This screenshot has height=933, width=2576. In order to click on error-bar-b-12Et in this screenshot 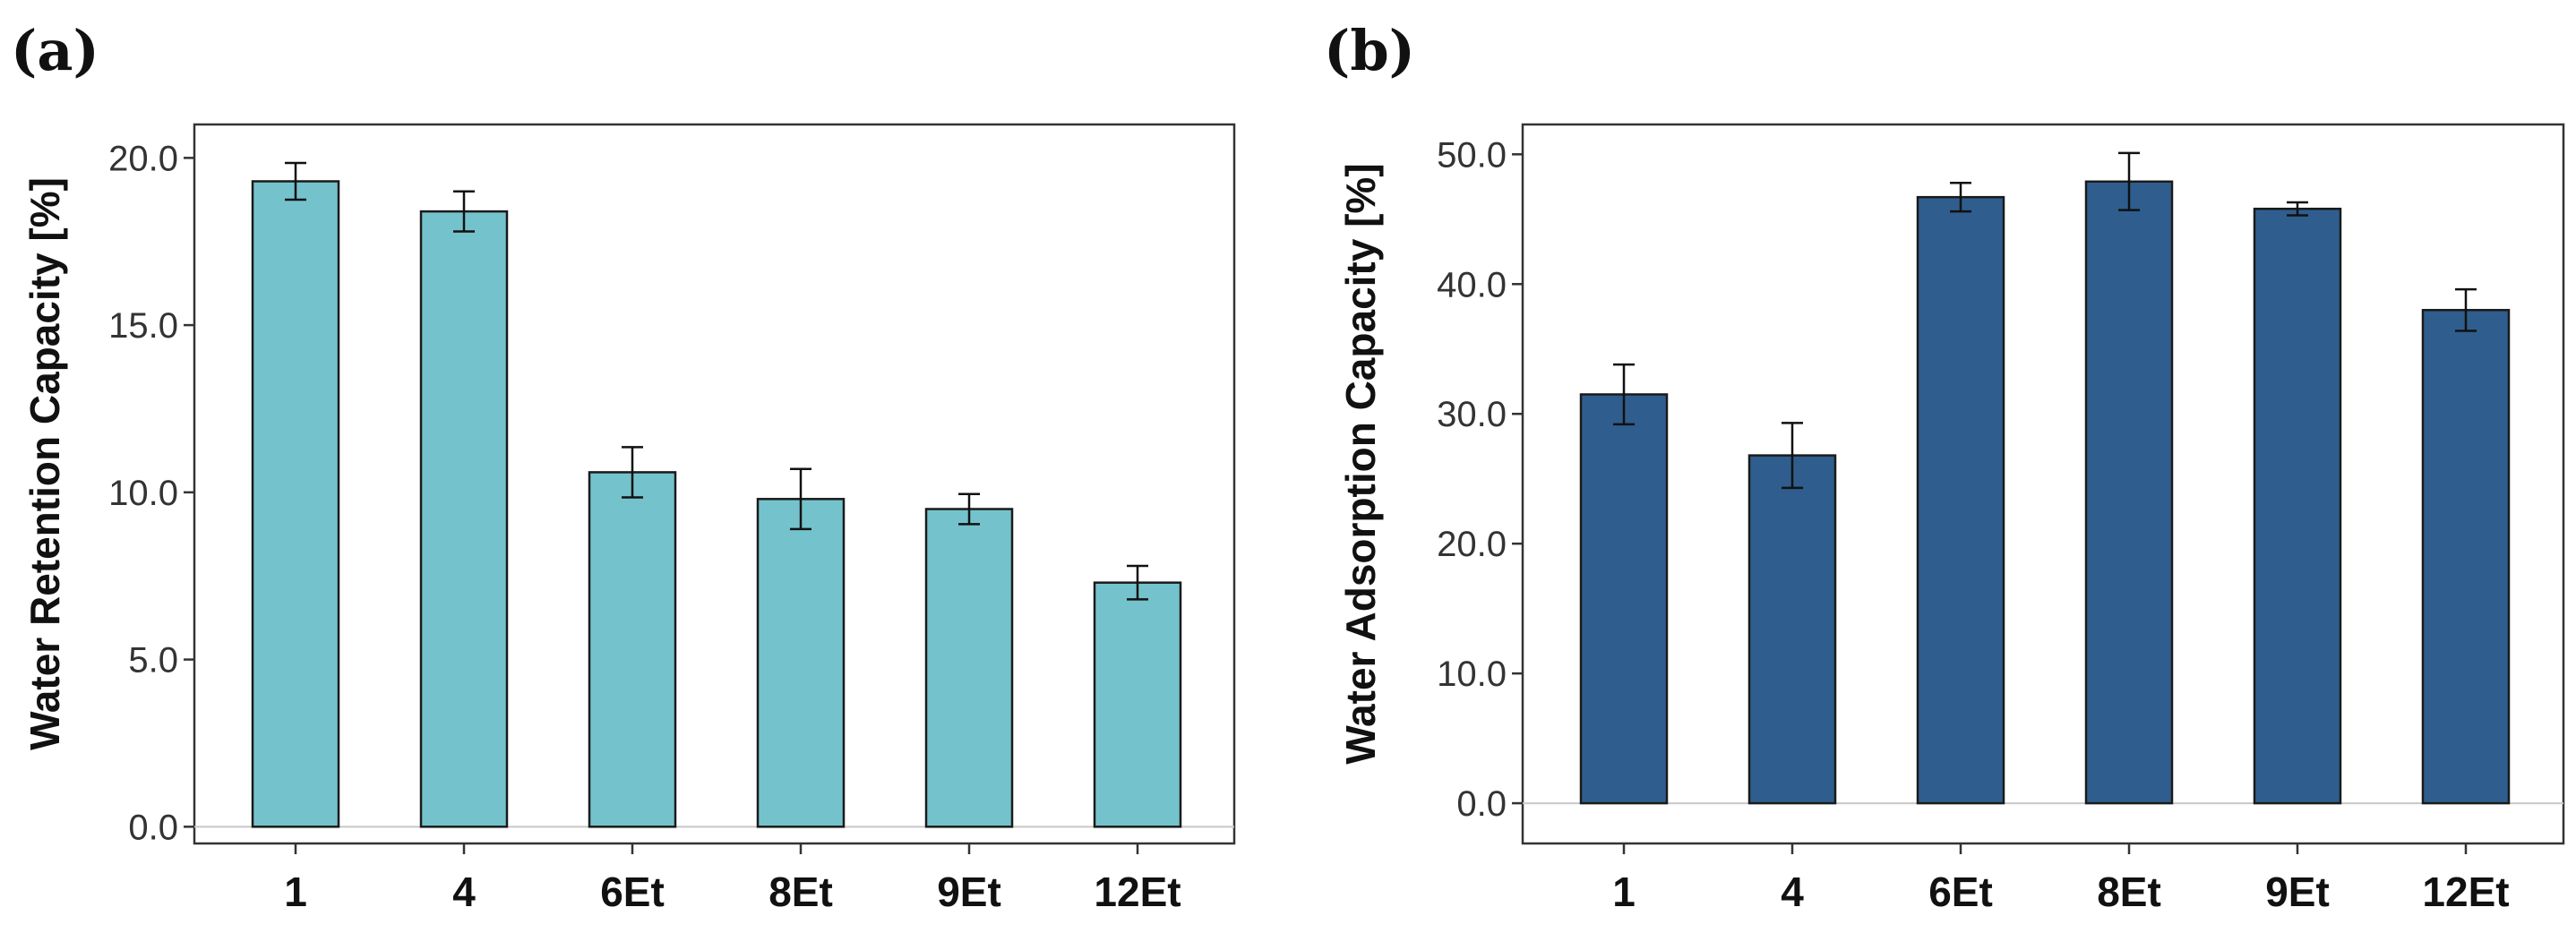, I will do `click(2466, 309)`.